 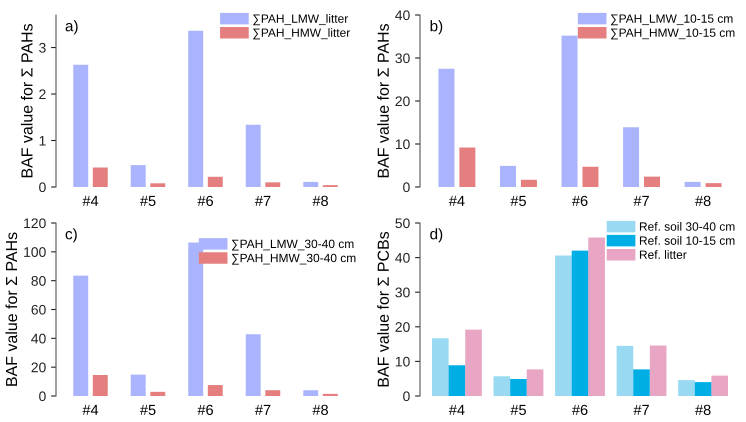 What do you see at coordinates (671, 20) in the screenshot?
I see `legend-label: ∑PAH_LMW_10-15 cm` at bounding box center [671, 20].